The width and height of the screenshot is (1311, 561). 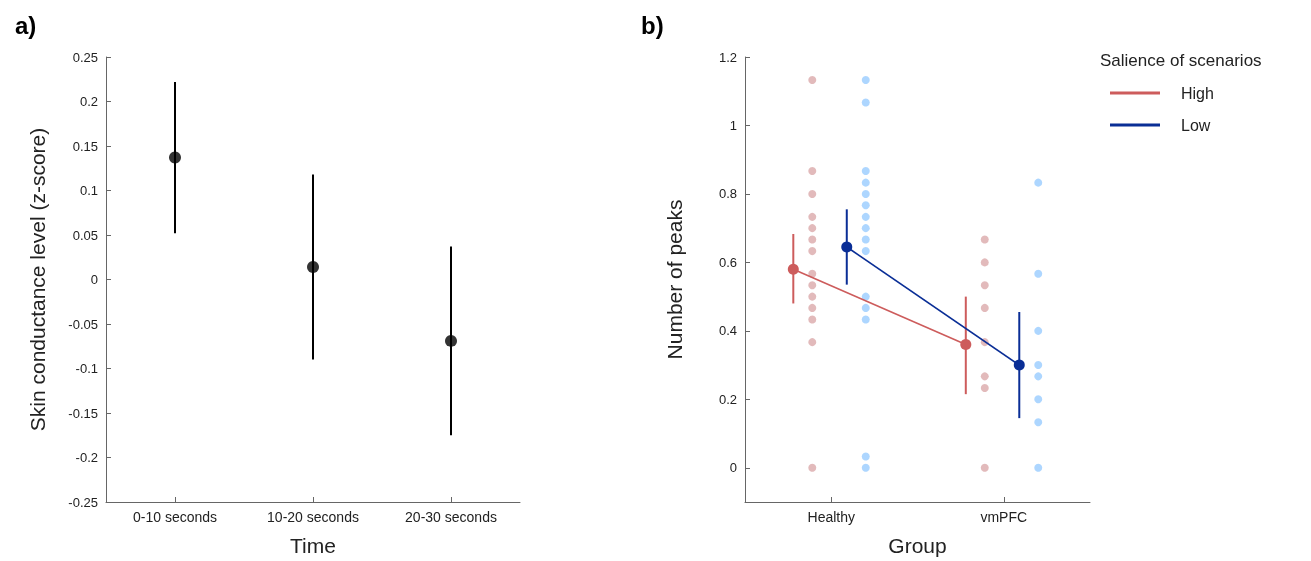 What do you see at coordinates (1181, 60) in the screenshot?
I see `legend-title: Salience of scenarios` at bounding box center [1181, 60].